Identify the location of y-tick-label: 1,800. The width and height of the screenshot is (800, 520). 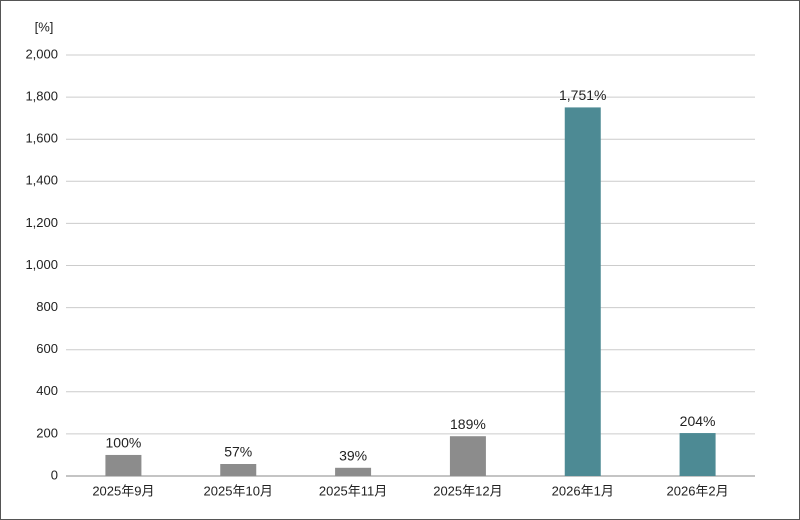
(41, 96).